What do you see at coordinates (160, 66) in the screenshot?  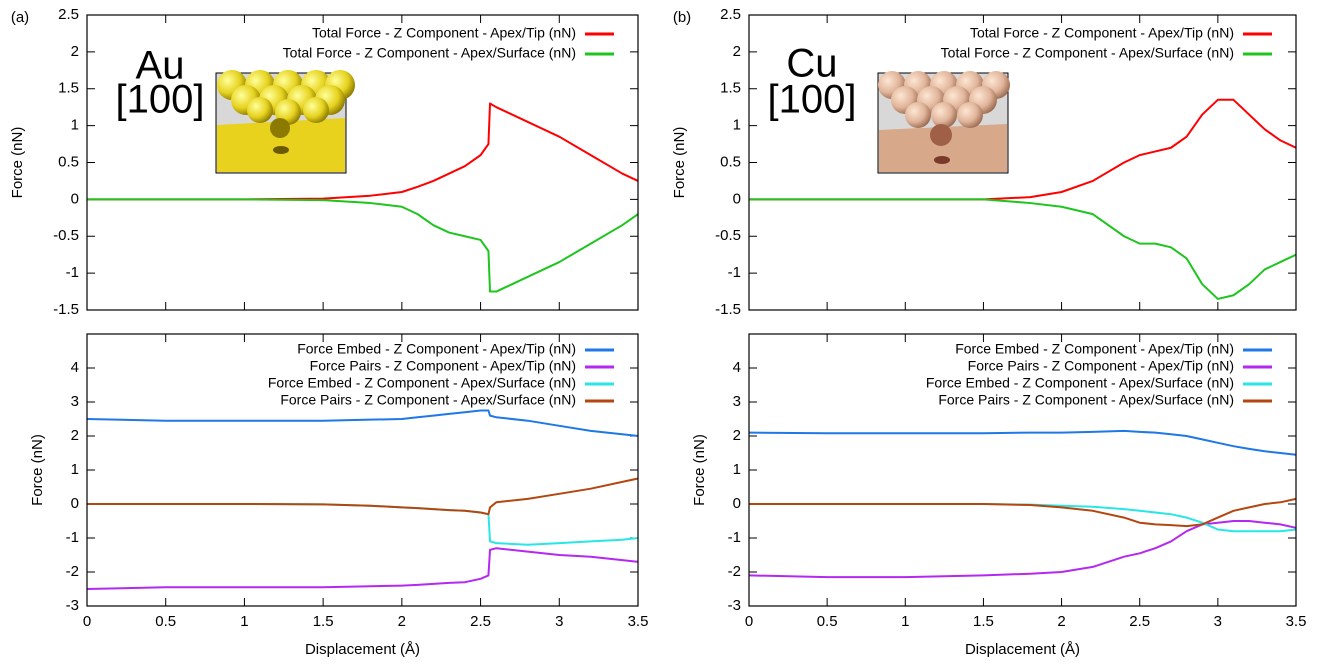 I see `annotation: Au` at bounding box center [160, 66].